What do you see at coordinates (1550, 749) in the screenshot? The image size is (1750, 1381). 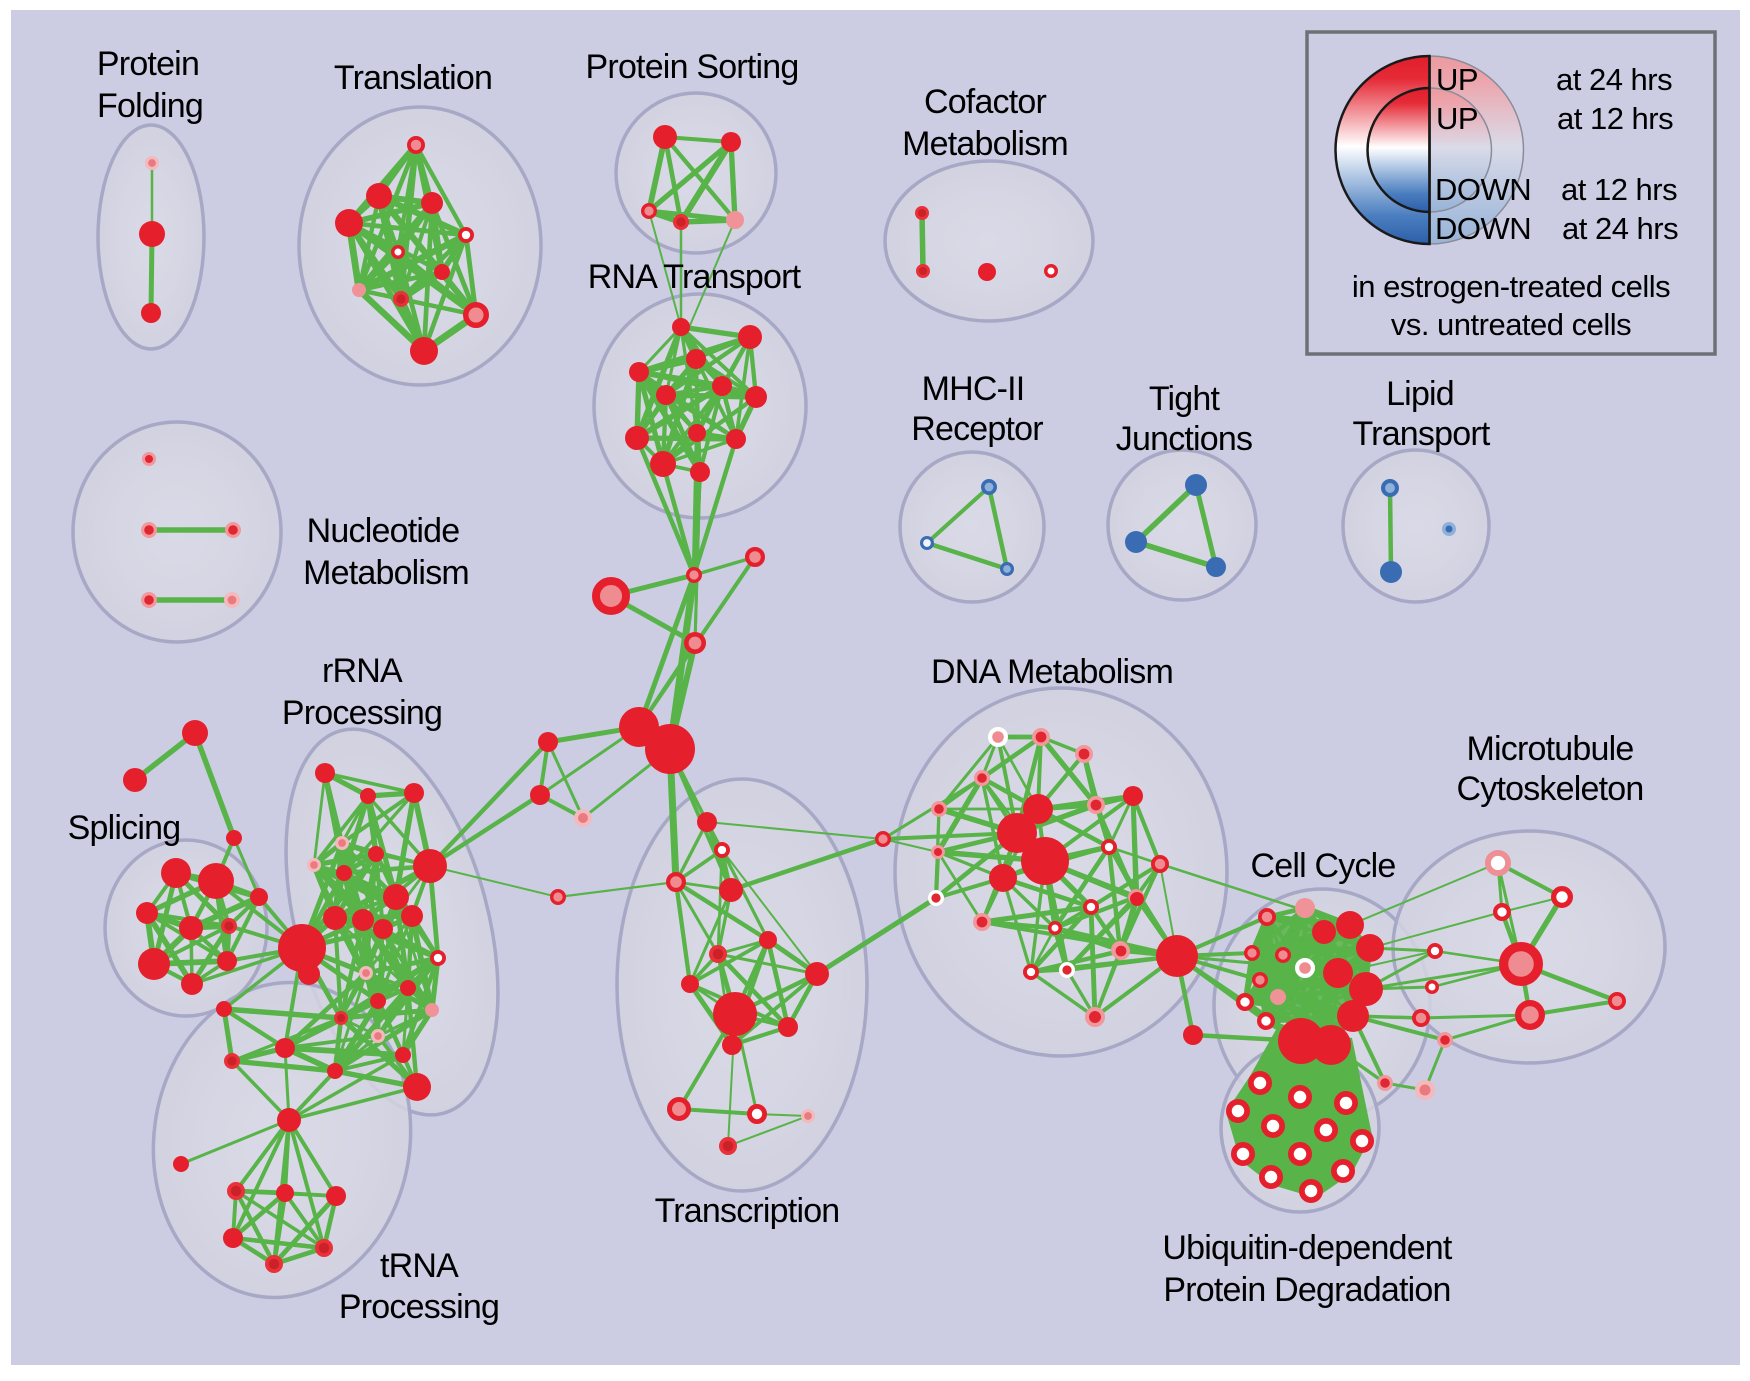 I see `svg-text: Microtubule` at bounding box center [1550, 749].